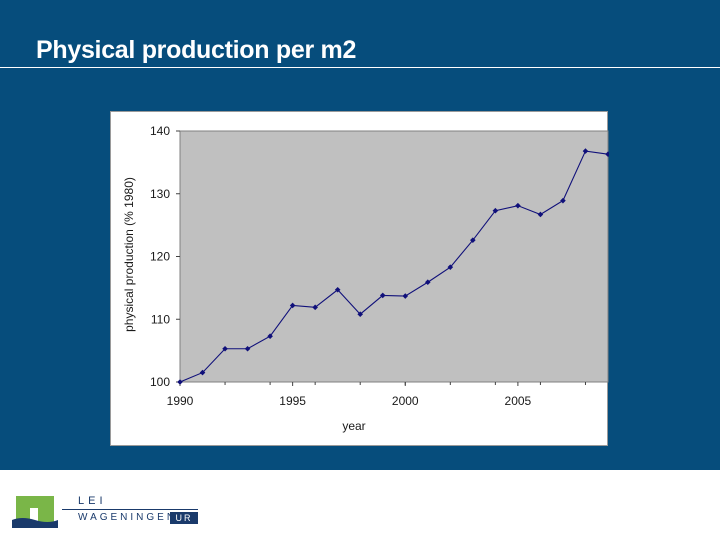  I want to click on x-axis-label: year, so click(353, 426).